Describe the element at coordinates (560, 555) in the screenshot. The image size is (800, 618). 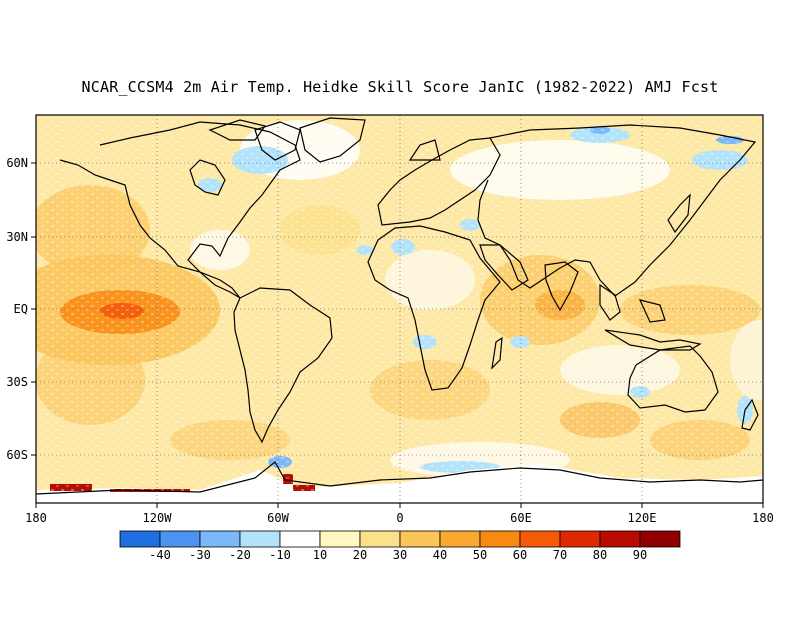
I see `colorbar-label: 70` at that location.